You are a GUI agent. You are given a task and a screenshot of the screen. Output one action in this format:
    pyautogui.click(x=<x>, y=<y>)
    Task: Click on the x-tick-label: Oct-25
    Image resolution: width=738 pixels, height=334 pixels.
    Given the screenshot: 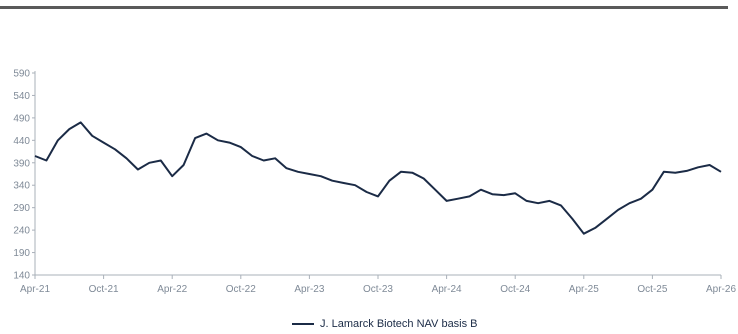 What is the action you would take?
    pyautogui.click(x=652, y=289)
    